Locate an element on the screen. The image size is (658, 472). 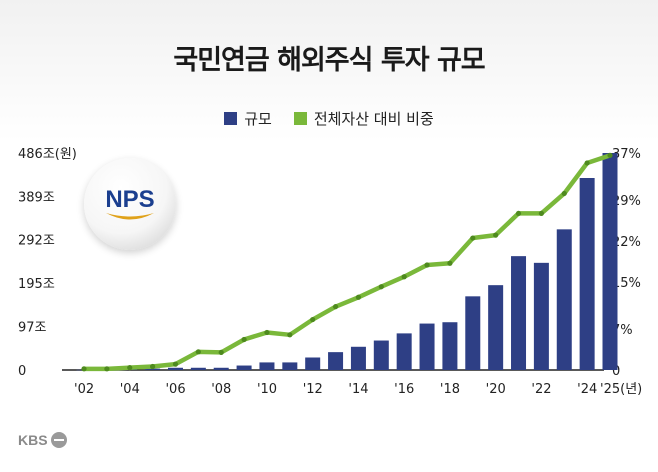
x-tick-label: '06 is located at coordinates (175, 389).